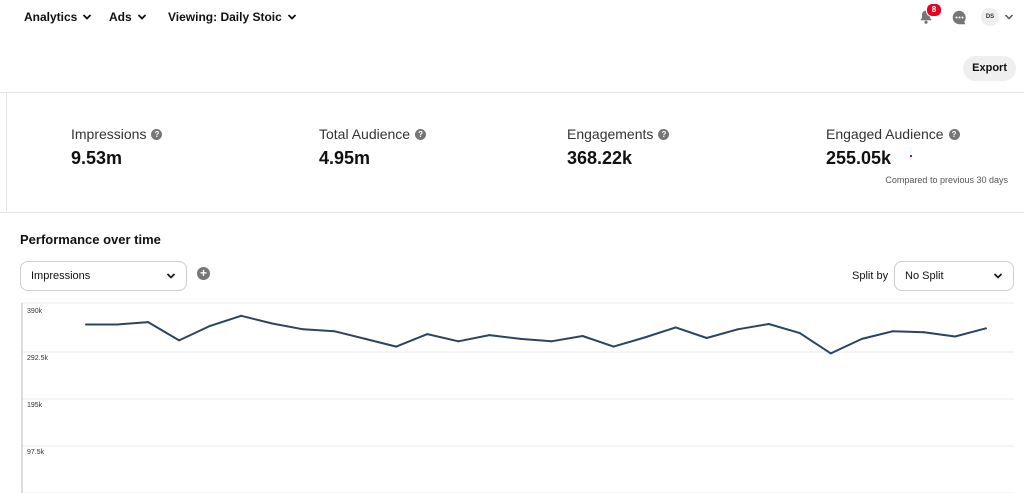  I want to click on metric-impressions: Impressions ? 9.53m, so click(117, 147).